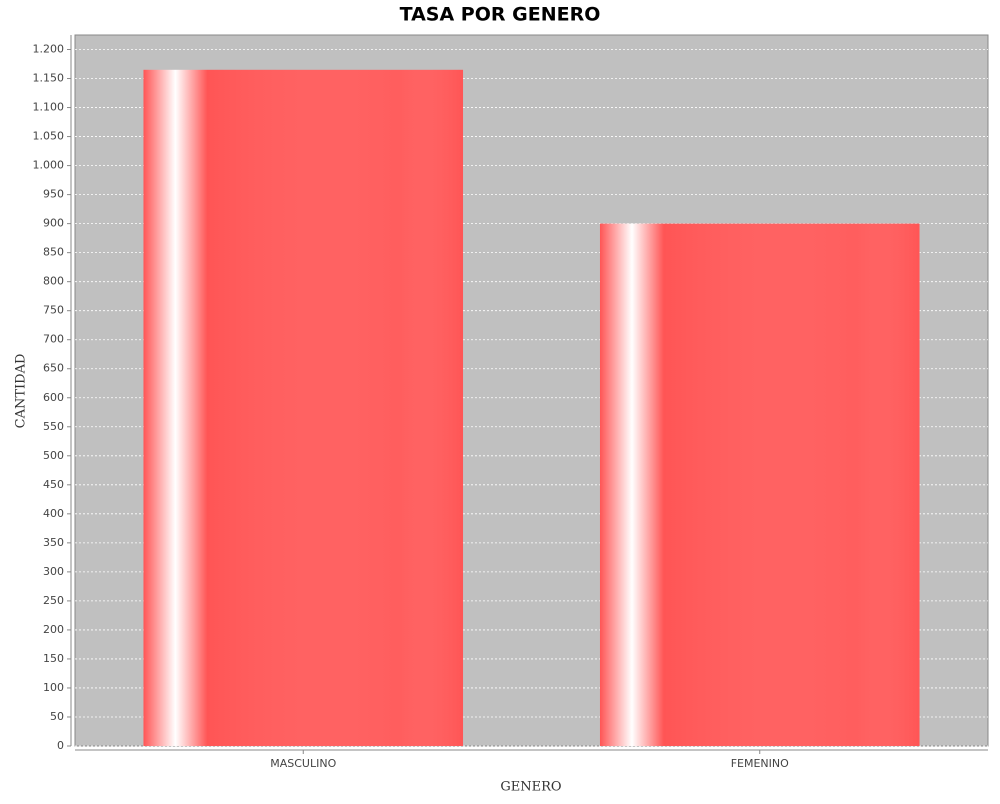 The width and height of the screenshot is (1000, 804). Describe the element at coordinates (53, 571) in the screenshot. I see `y-tick-label: 300` at that location.